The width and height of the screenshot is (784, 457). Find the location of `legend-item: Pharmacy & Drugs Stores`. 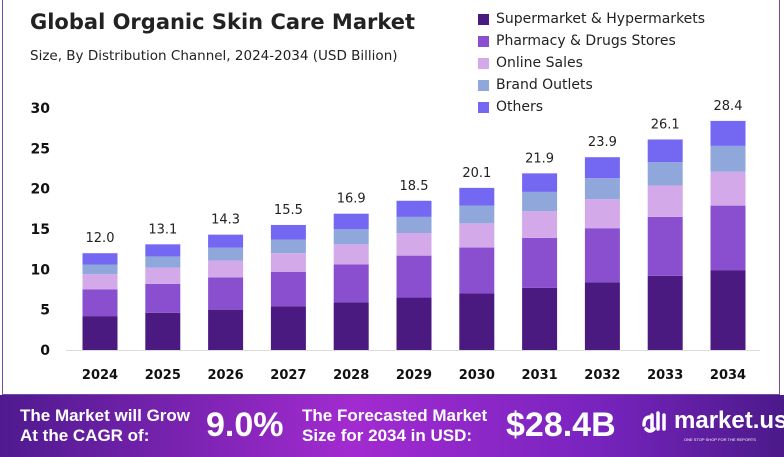

legend-item: Pharmacy & Drugs Stores is located at coordinates (591, 41).